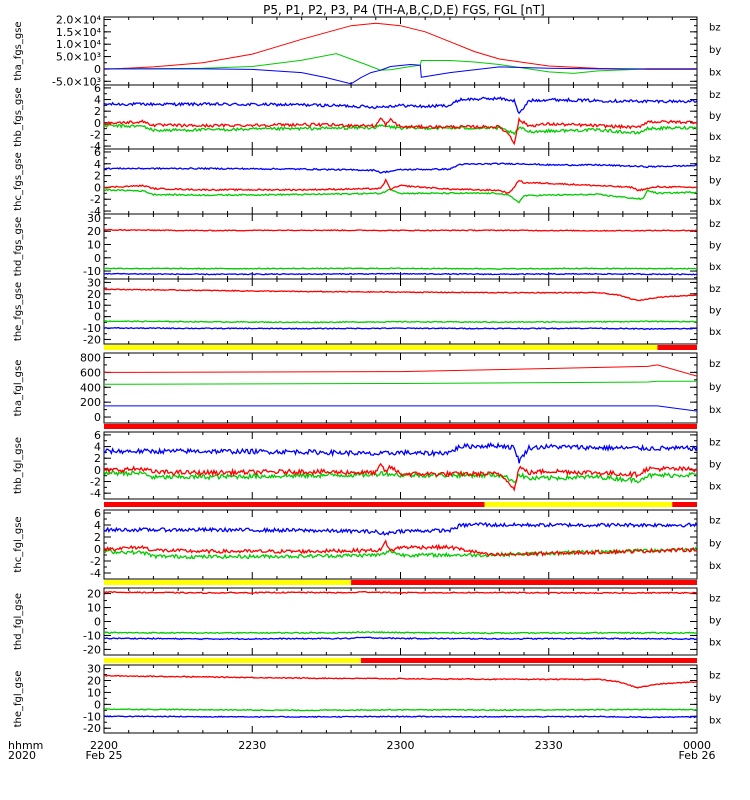 The height and width of the screenshot is (800, 750). What do you see at coordinates (18, 246) in the screenshot?
I see `y-axis-label: thd_fgs_gse` at bounding box center [18, 246].